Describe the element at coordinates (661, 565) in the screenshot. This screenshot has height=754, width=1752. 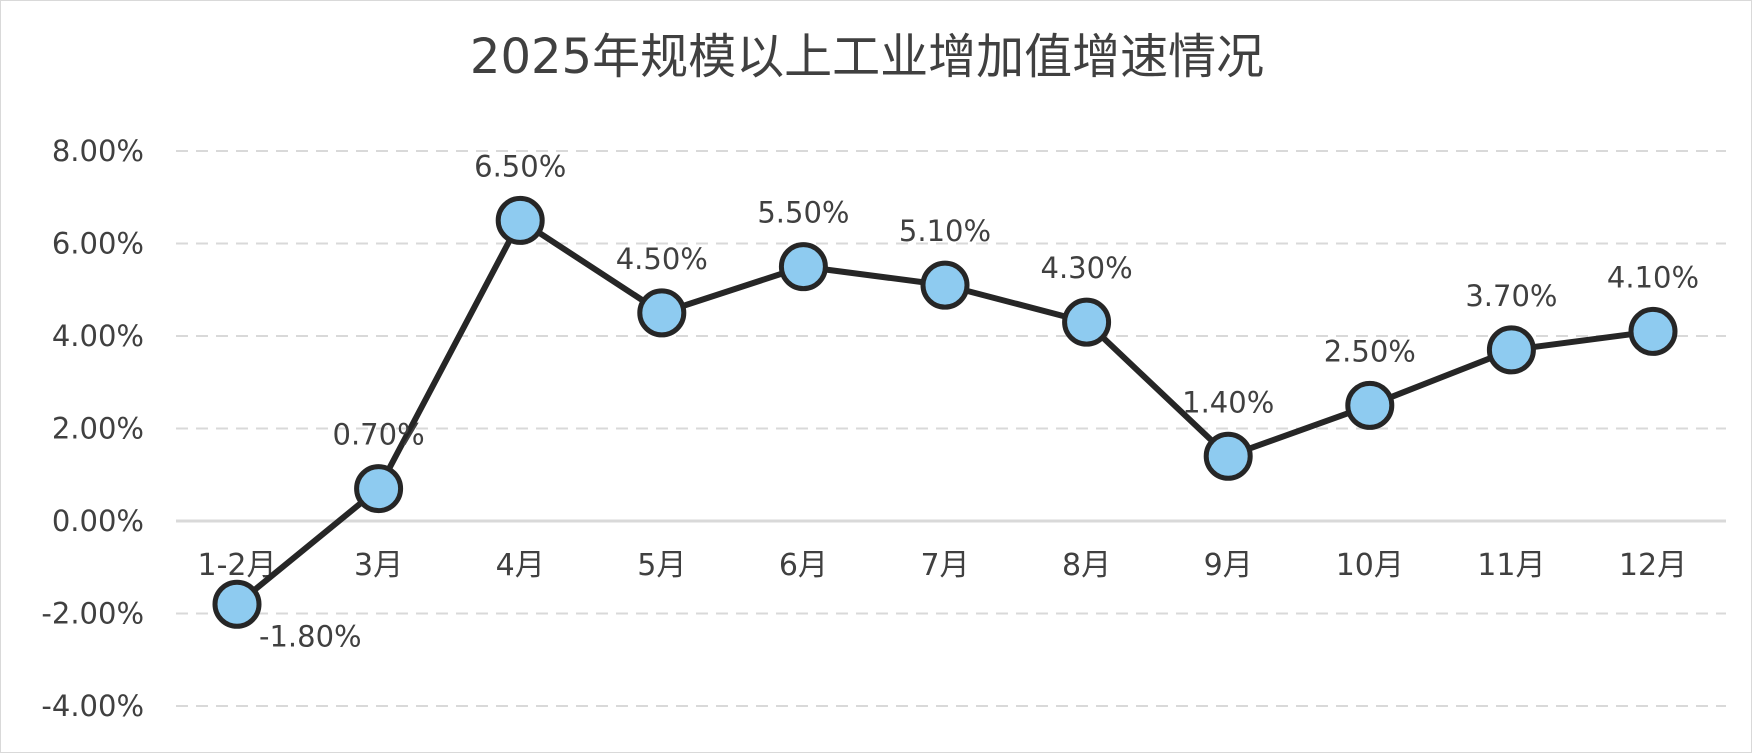
I see `x-tick-label: 5月` at that location.